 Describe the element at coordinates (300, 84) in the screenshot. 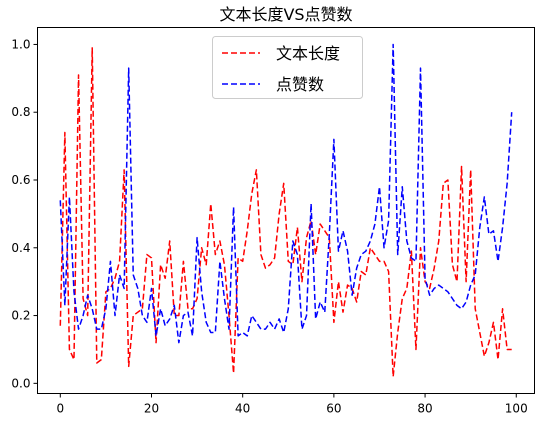

I see `legend-label-likes: 点赞数` at that location.